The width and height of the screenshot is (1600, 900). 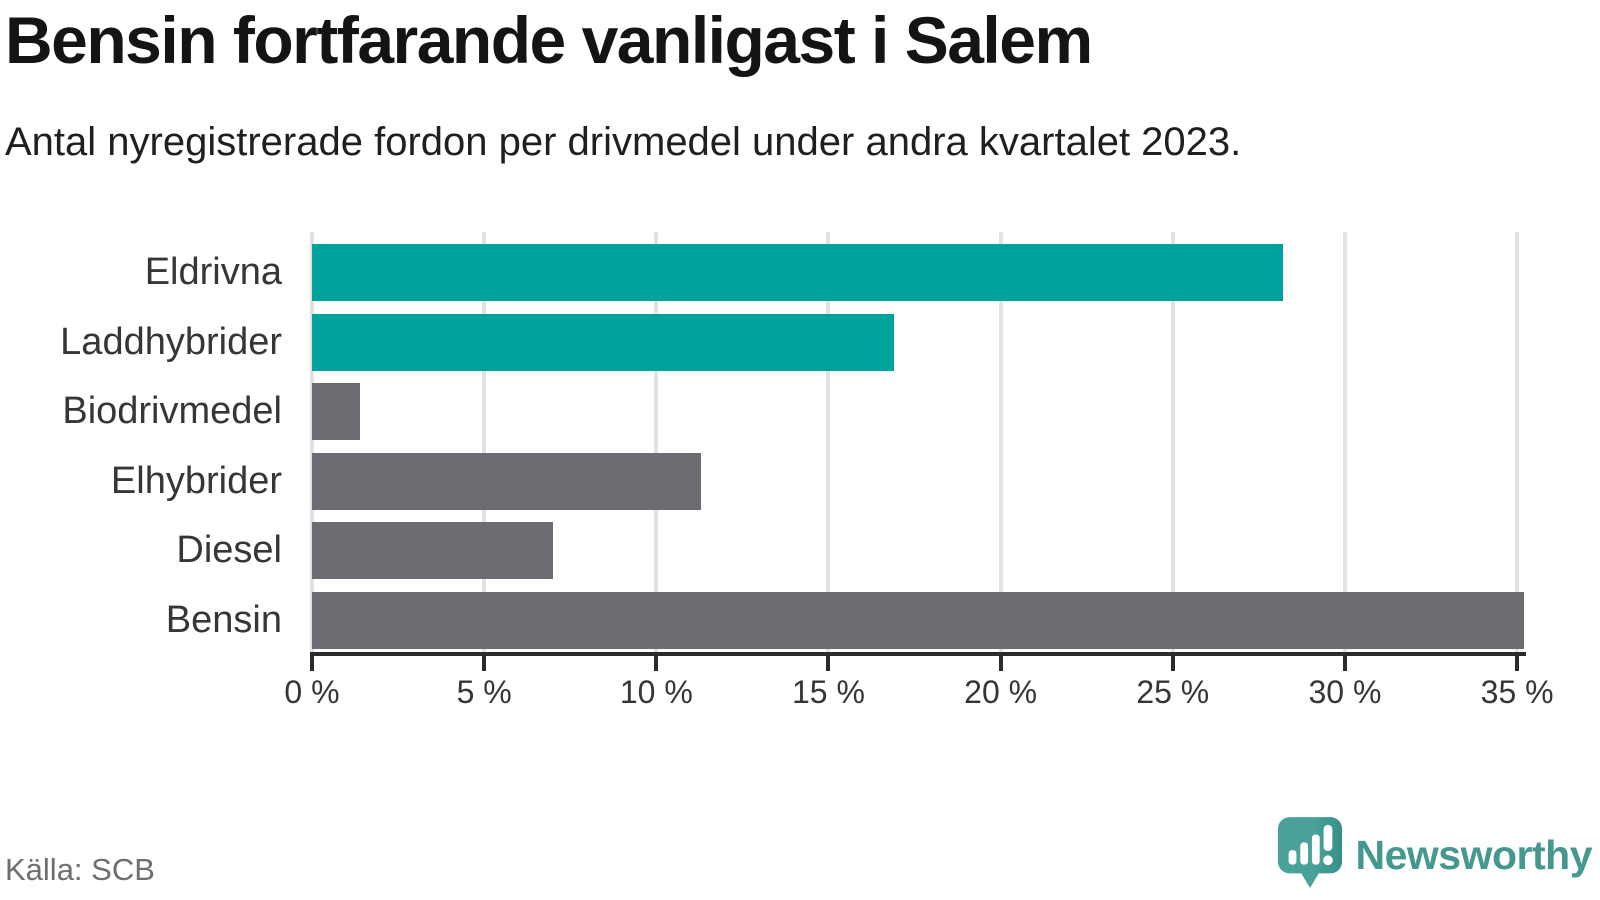 I want to click on bar-diesel, so click(x=433, y=551).